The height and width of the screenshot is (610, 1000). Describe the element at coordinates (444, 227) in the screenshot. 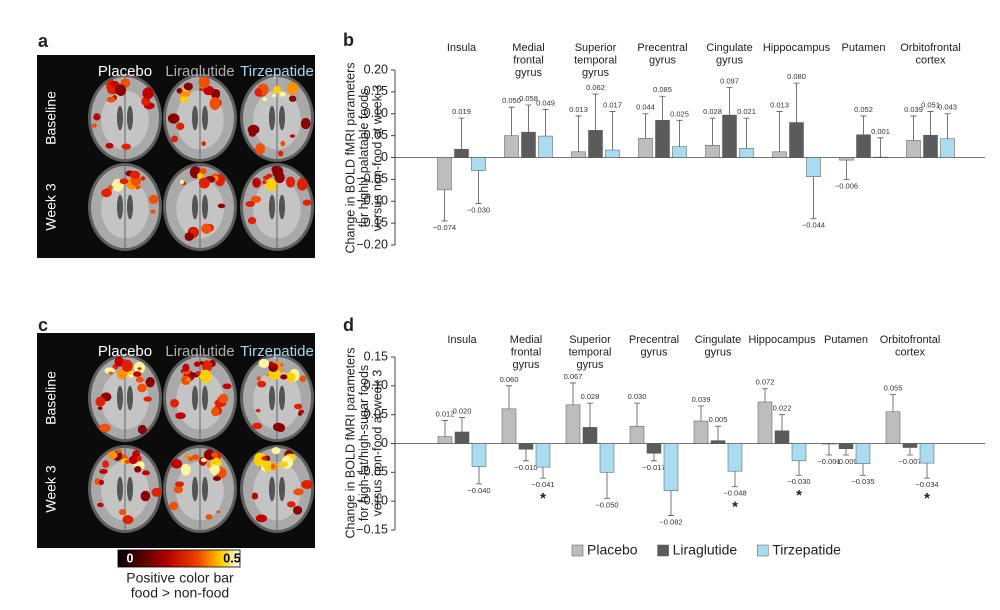

I see `value-label: −0.074` at that location.